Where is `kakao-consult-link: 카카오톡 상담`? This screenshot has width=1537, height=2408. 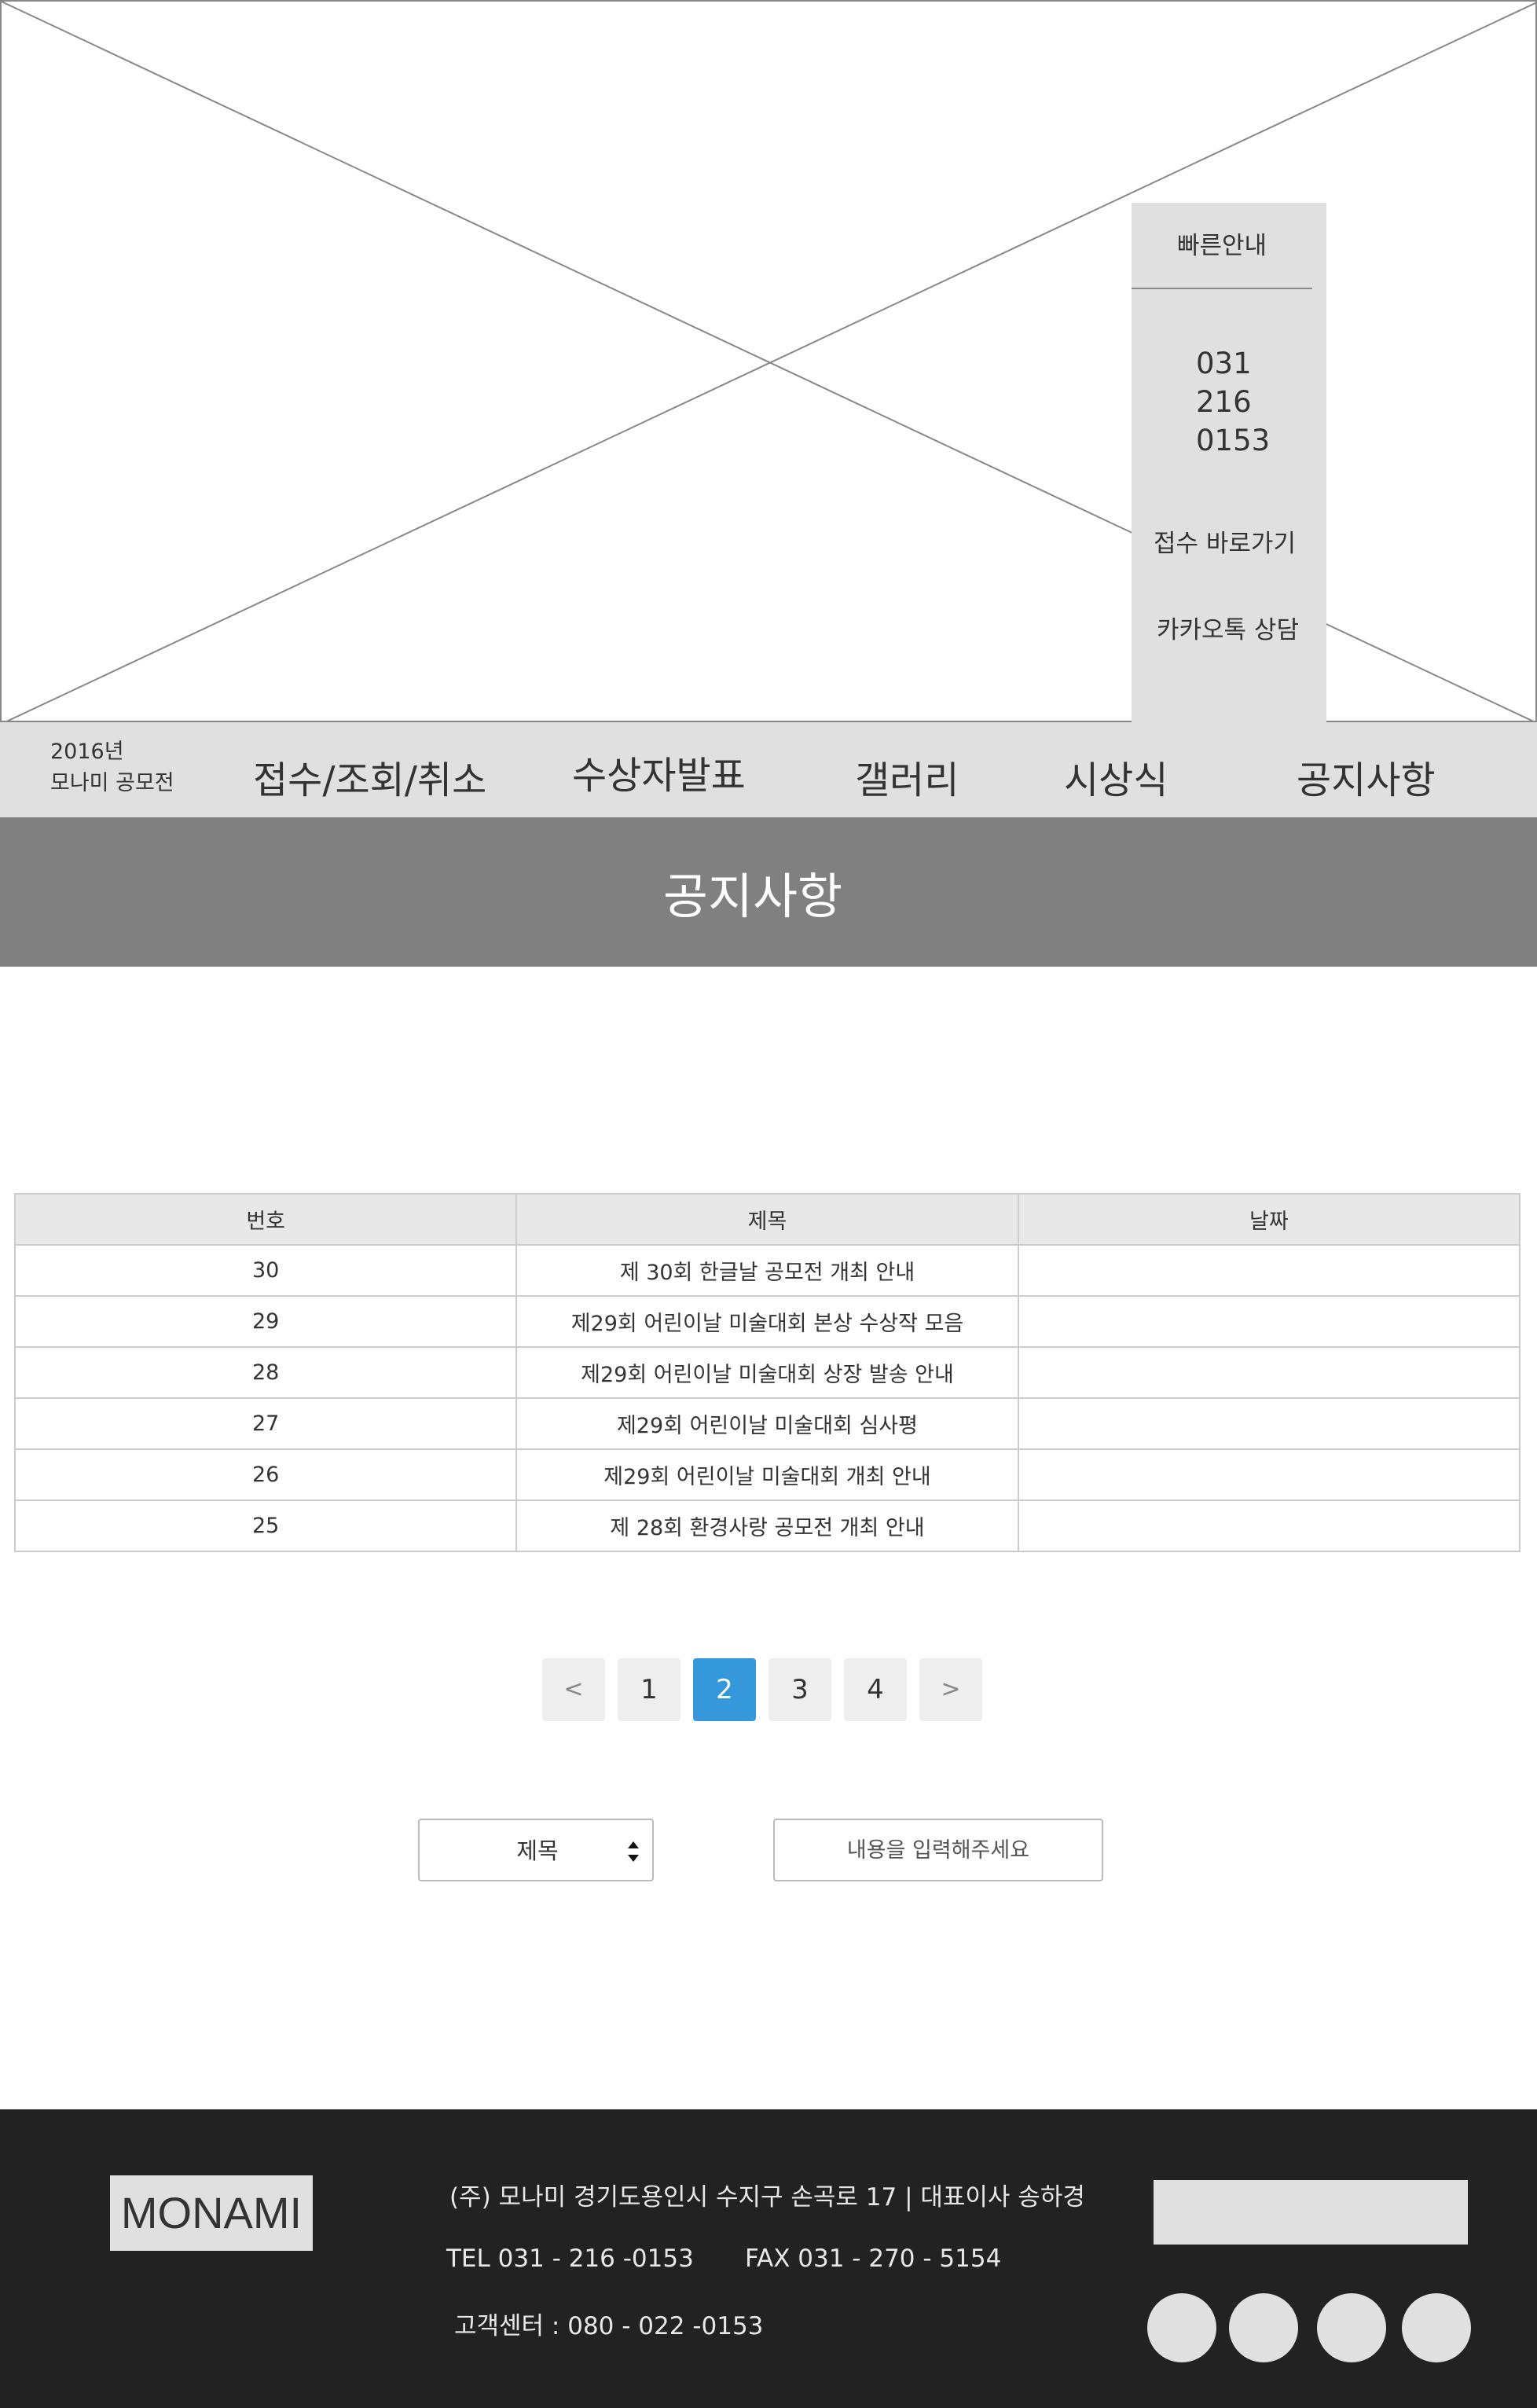
kakao-consult-link: 카카오톡 상담 is located at coordinates (1228, 630).